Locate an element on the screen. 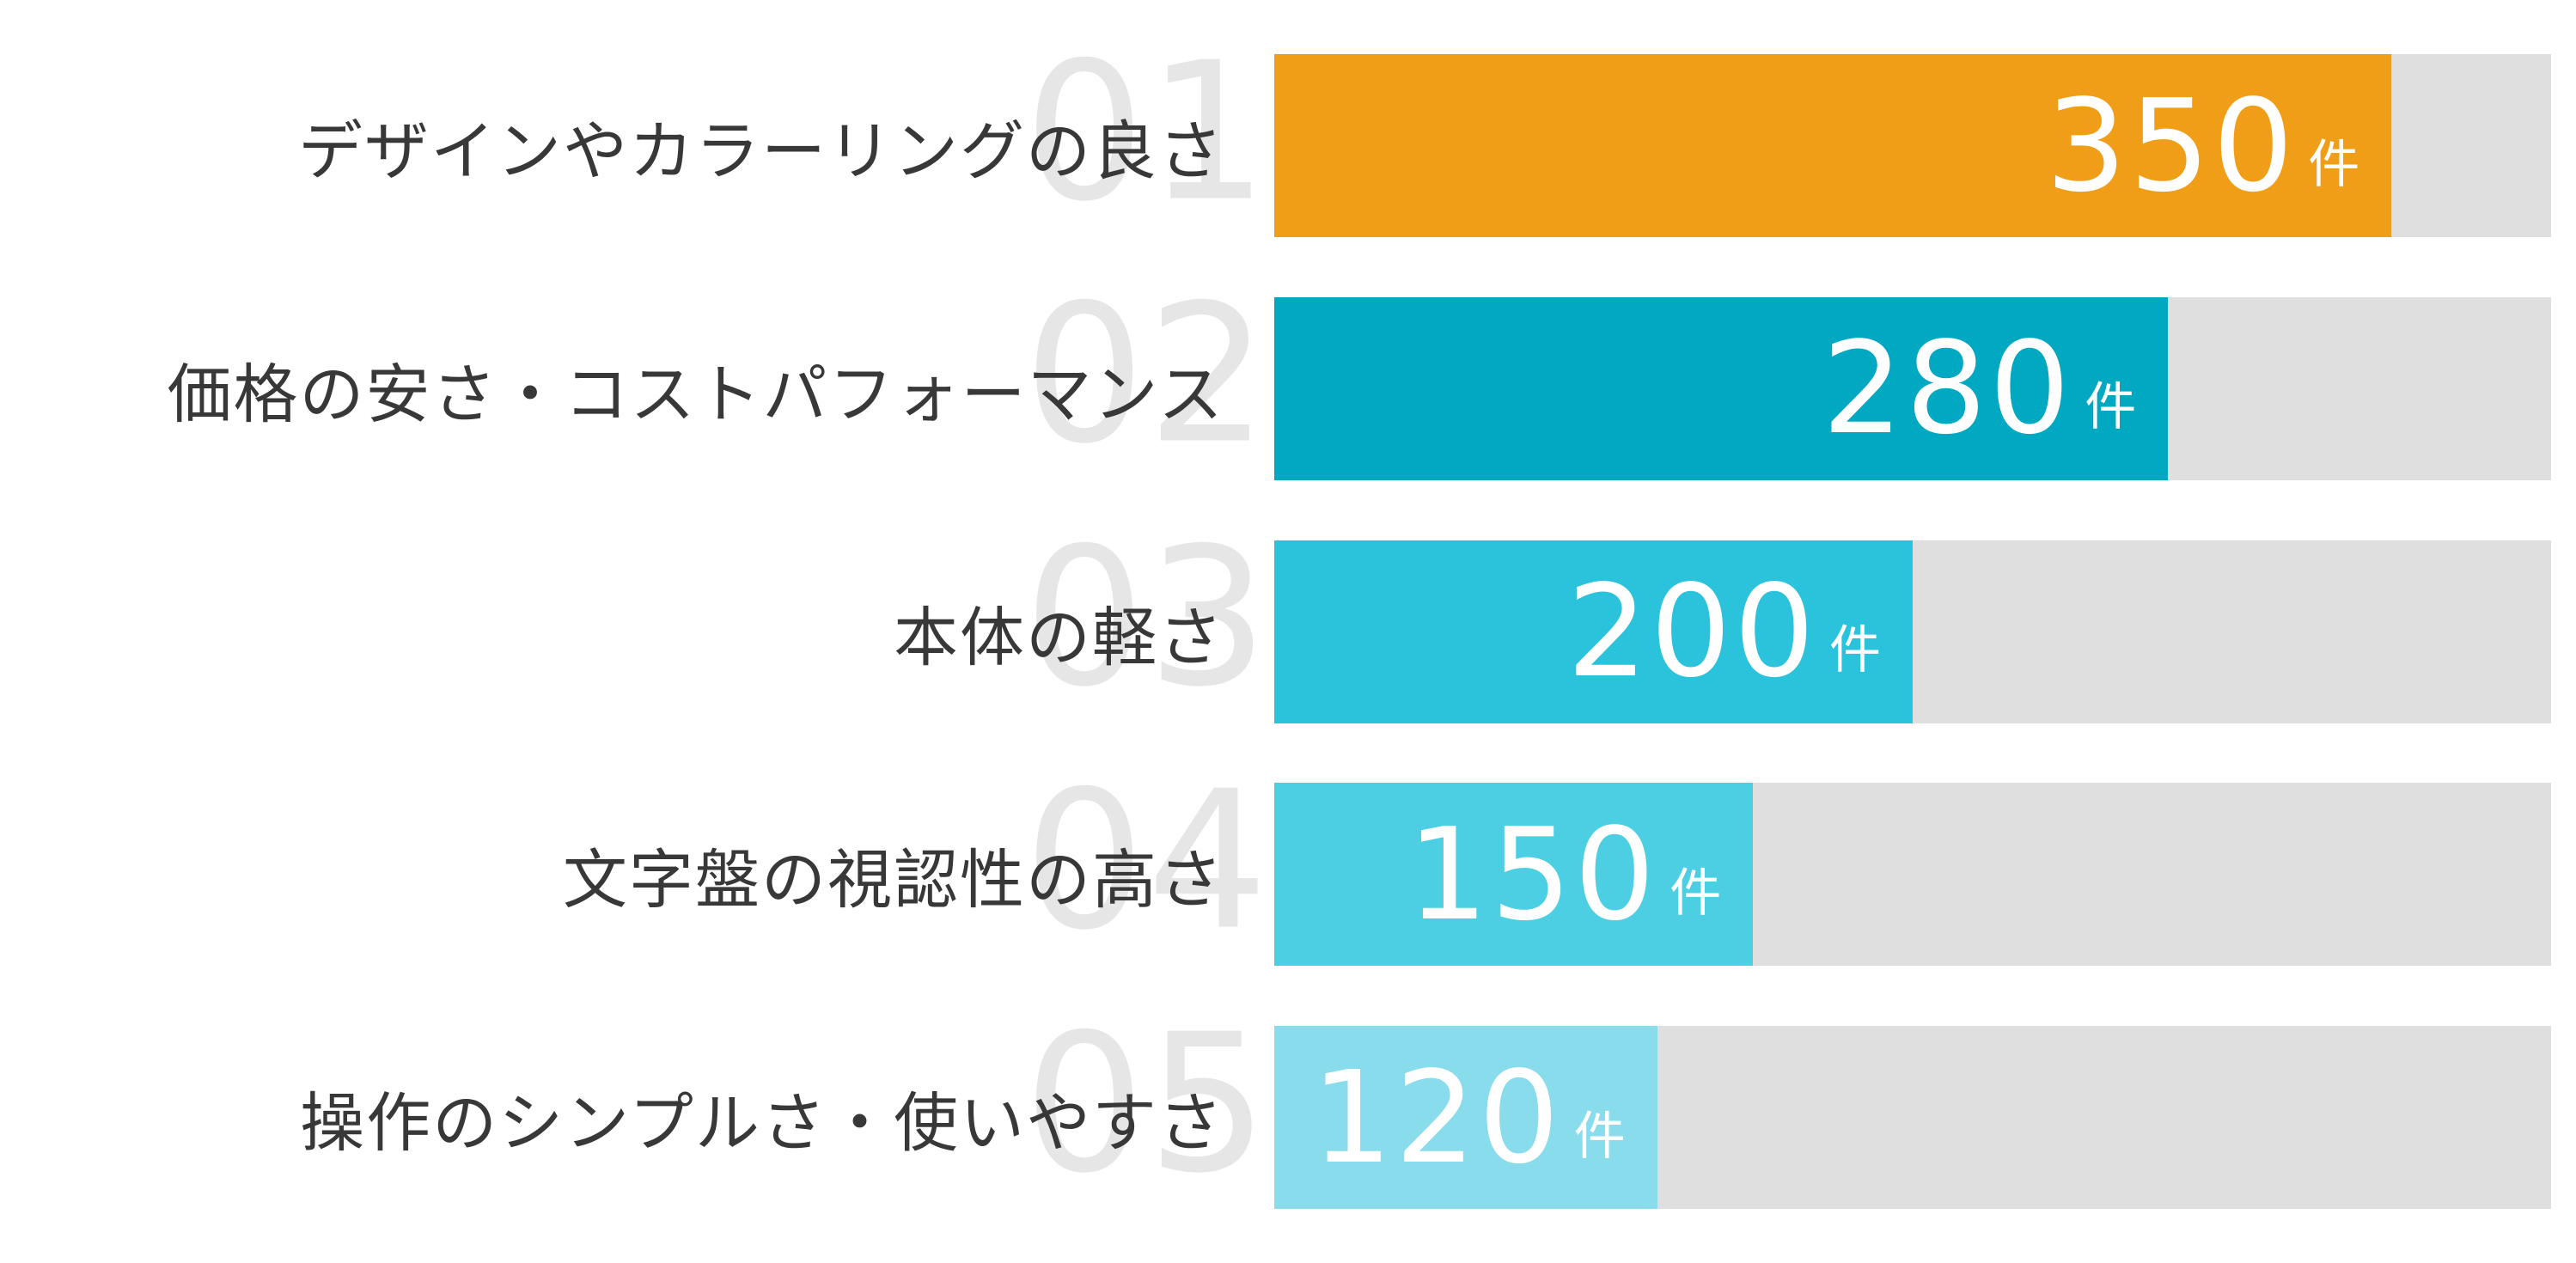 Image resolution: width=2576 pixels, height=1263 pixels. bar-track: 200 件 is located at coordinates (1912, 632).